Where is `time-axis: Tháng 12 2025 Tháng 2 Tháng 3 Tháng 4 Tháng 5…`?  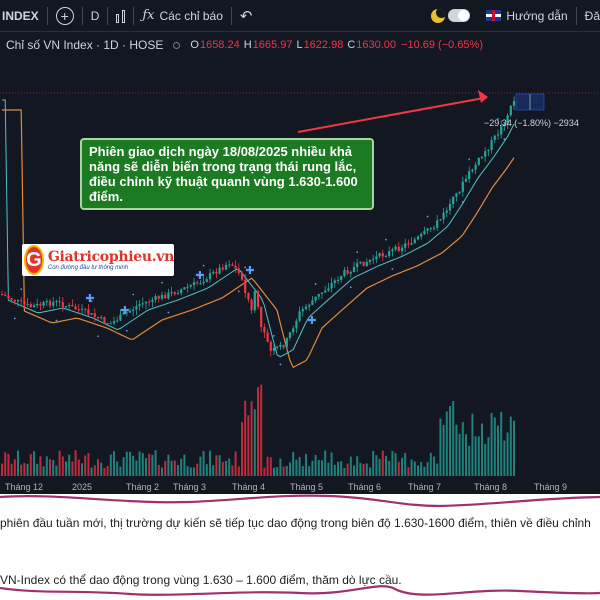 time-axis: Tháng 12 2025 Tháng 2 Tháng 3 Tháng 4 Tháng 5… is located at coordinates (300, 487).